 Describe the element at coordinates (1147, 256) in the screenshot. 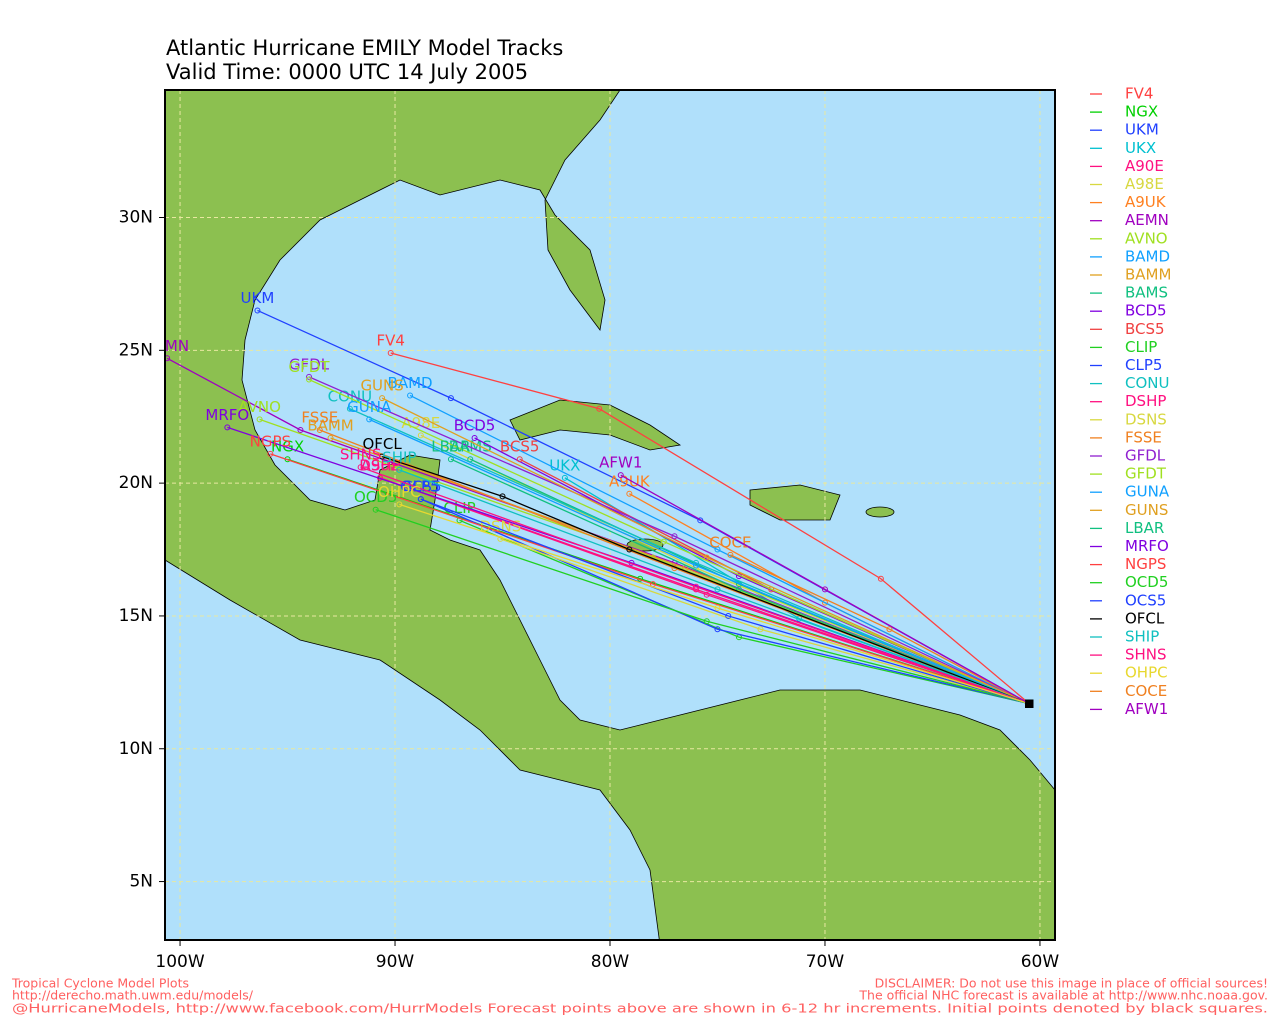

I see `legend-label: BAMD` at that location.